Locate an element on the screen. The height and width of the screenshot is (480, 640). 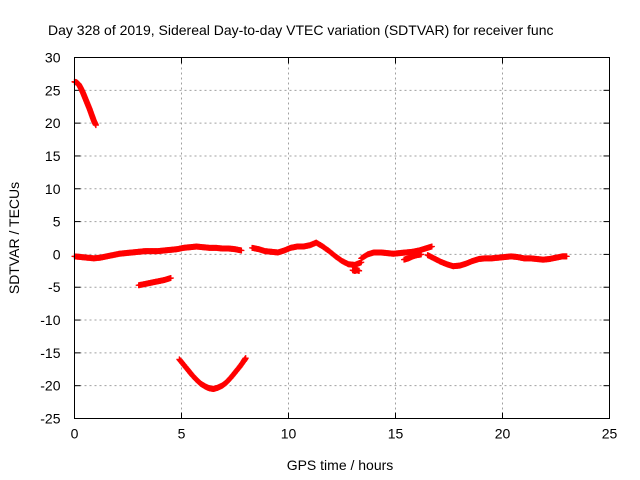
y-tick-label: 5 is located at coordinates (57, 222).